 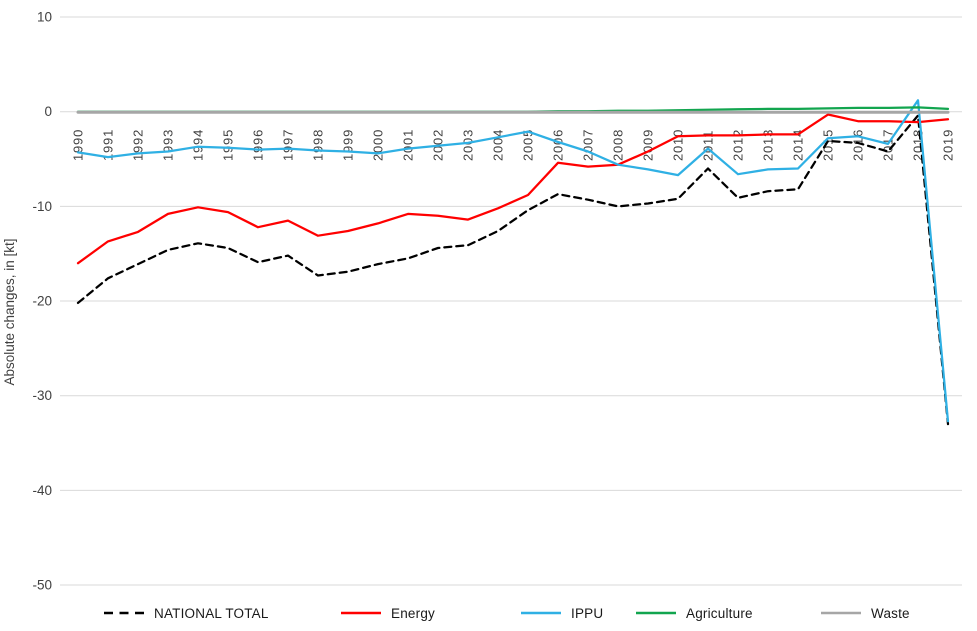 I want to click on x-tick-label: 2014, so click(x=798, y=145).